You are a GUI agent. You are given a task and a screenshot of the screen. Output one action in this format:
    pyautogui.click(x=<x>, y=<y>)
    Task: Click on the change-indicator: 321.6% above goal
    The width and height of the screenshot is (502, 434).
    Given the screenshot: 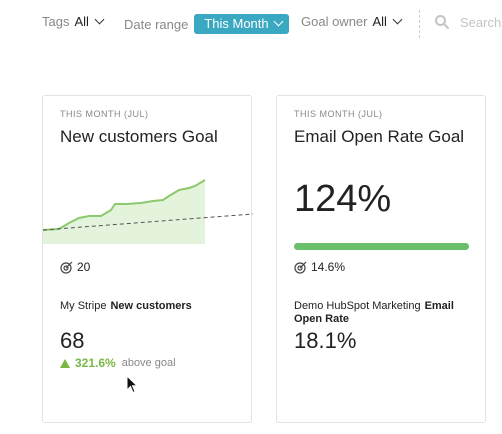 What is the action you would take?
    pyautogui.click(x=118, y=363)
    